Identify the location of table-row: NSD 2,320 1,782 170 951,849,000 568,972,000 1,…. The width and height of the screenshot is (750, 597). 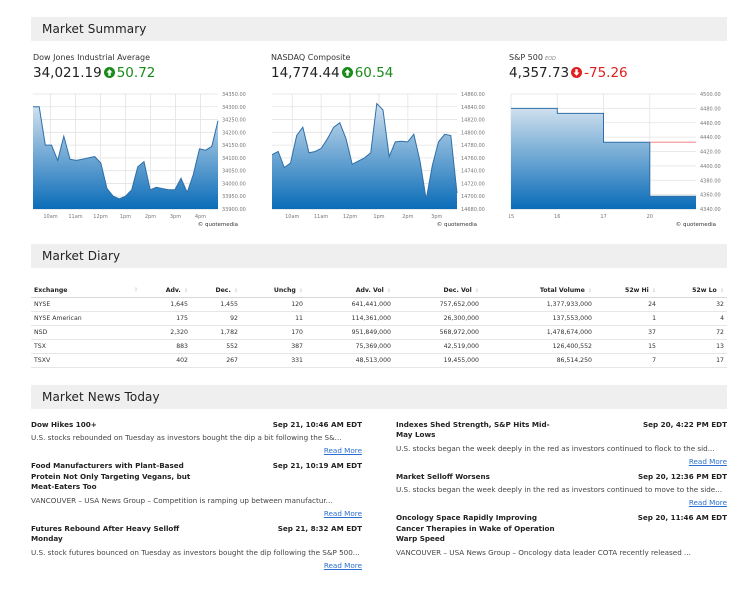
(379, 332).